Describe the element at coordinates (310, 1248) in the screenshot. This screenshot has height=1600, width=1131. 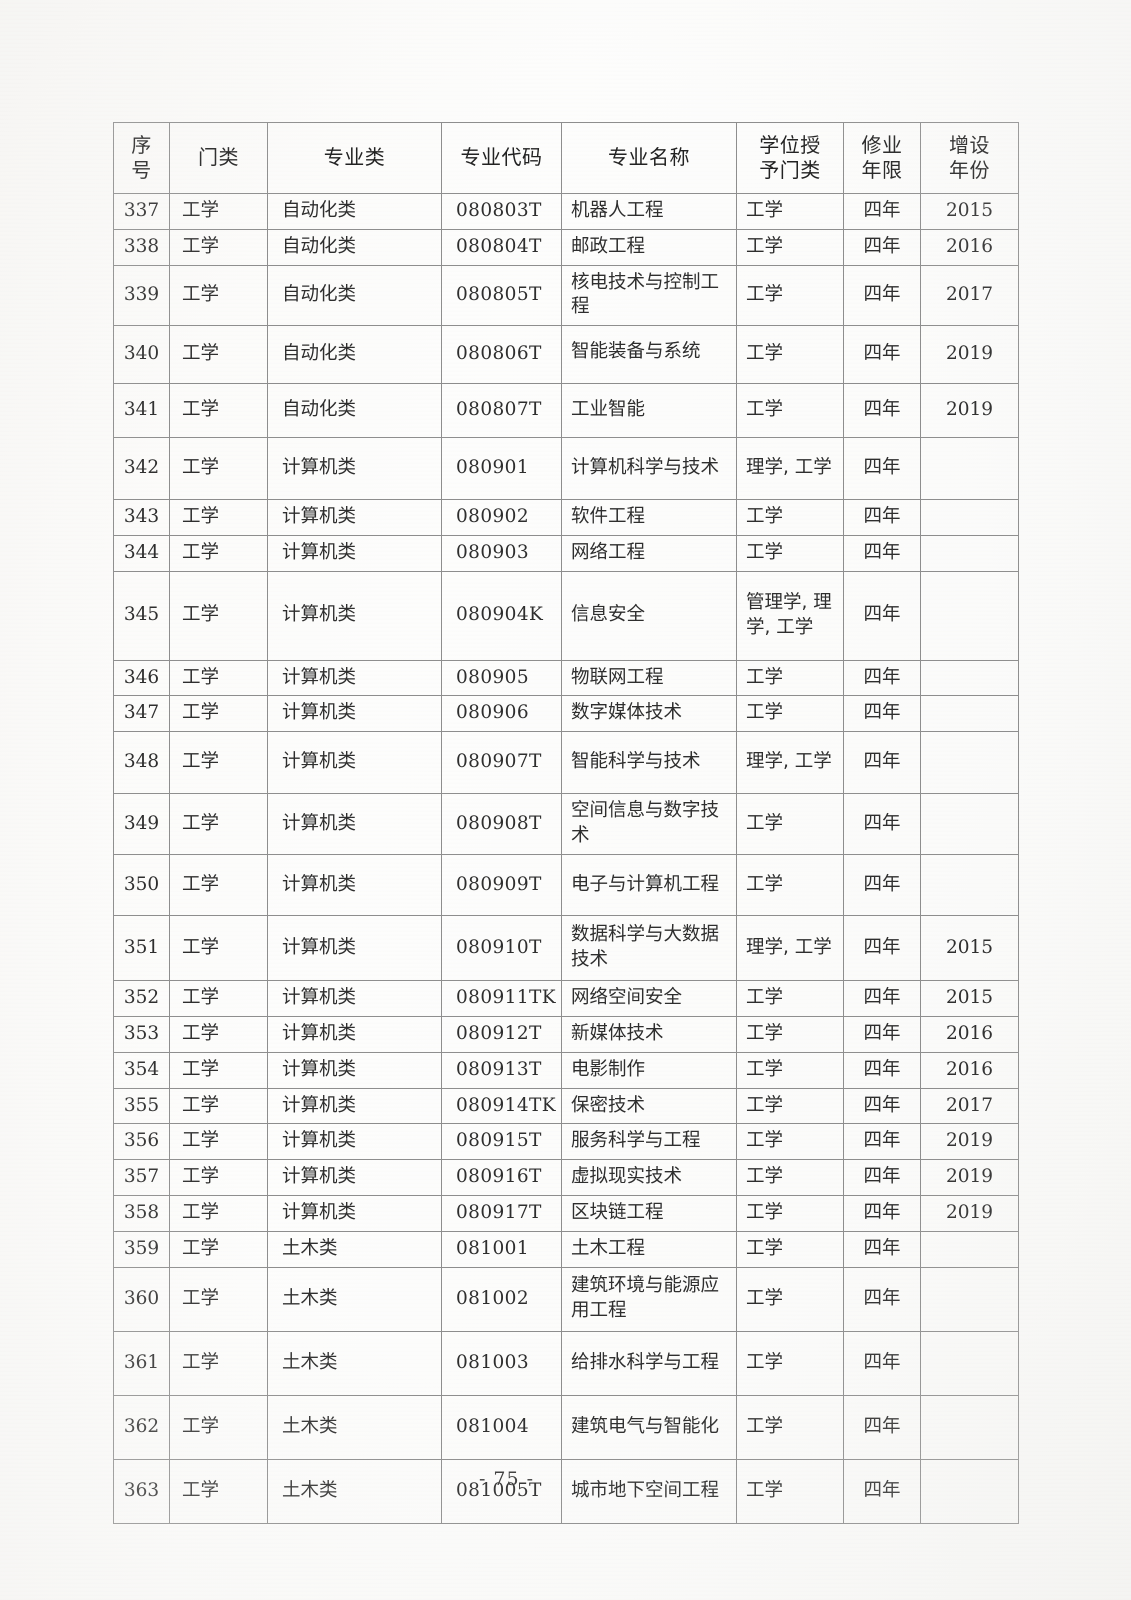
I see `cell-text-group: 土木类` at that location.